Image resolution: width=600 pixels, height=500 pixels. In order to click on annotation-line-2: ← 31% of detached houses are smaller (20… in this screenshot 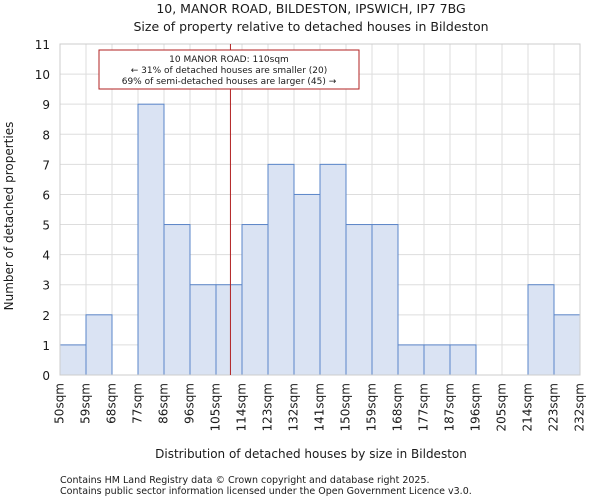, I will do `click(229, 71)`.